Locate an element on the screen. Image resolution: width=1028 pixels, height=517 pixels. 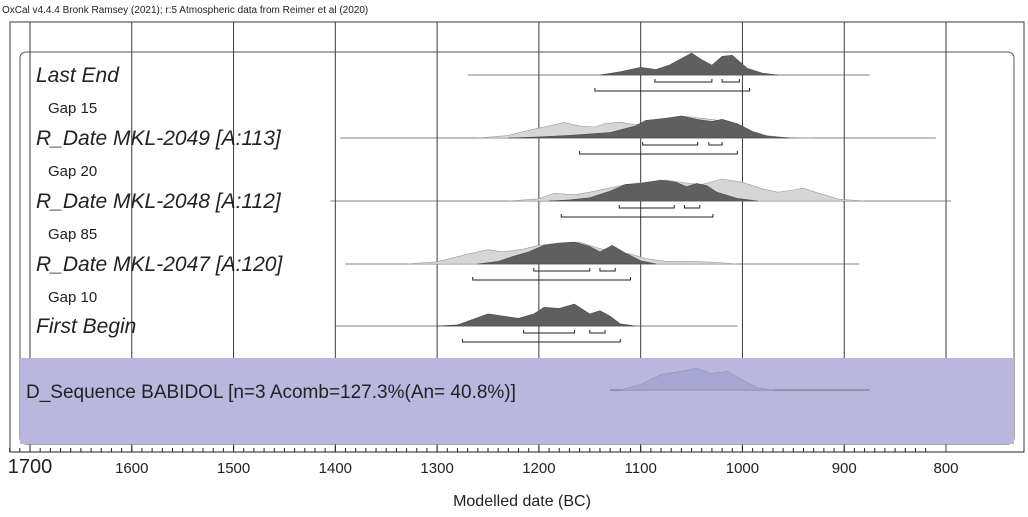
x-axis-title: Modelled date (BC) is located at coordinates (522, 501).